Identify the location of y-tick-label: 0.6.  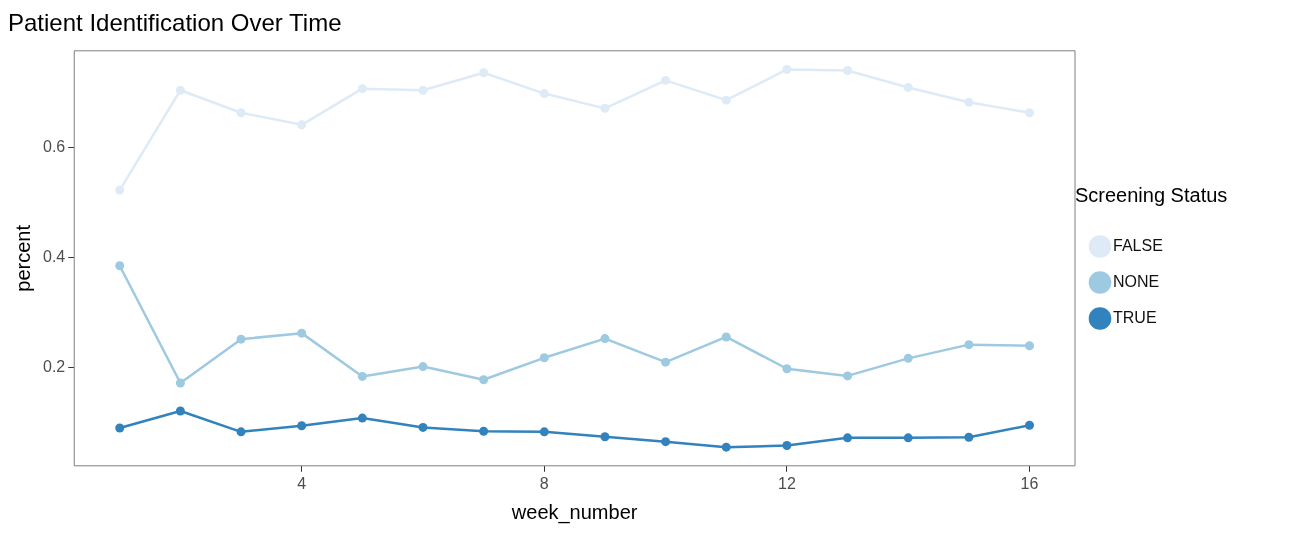
(54, 147).